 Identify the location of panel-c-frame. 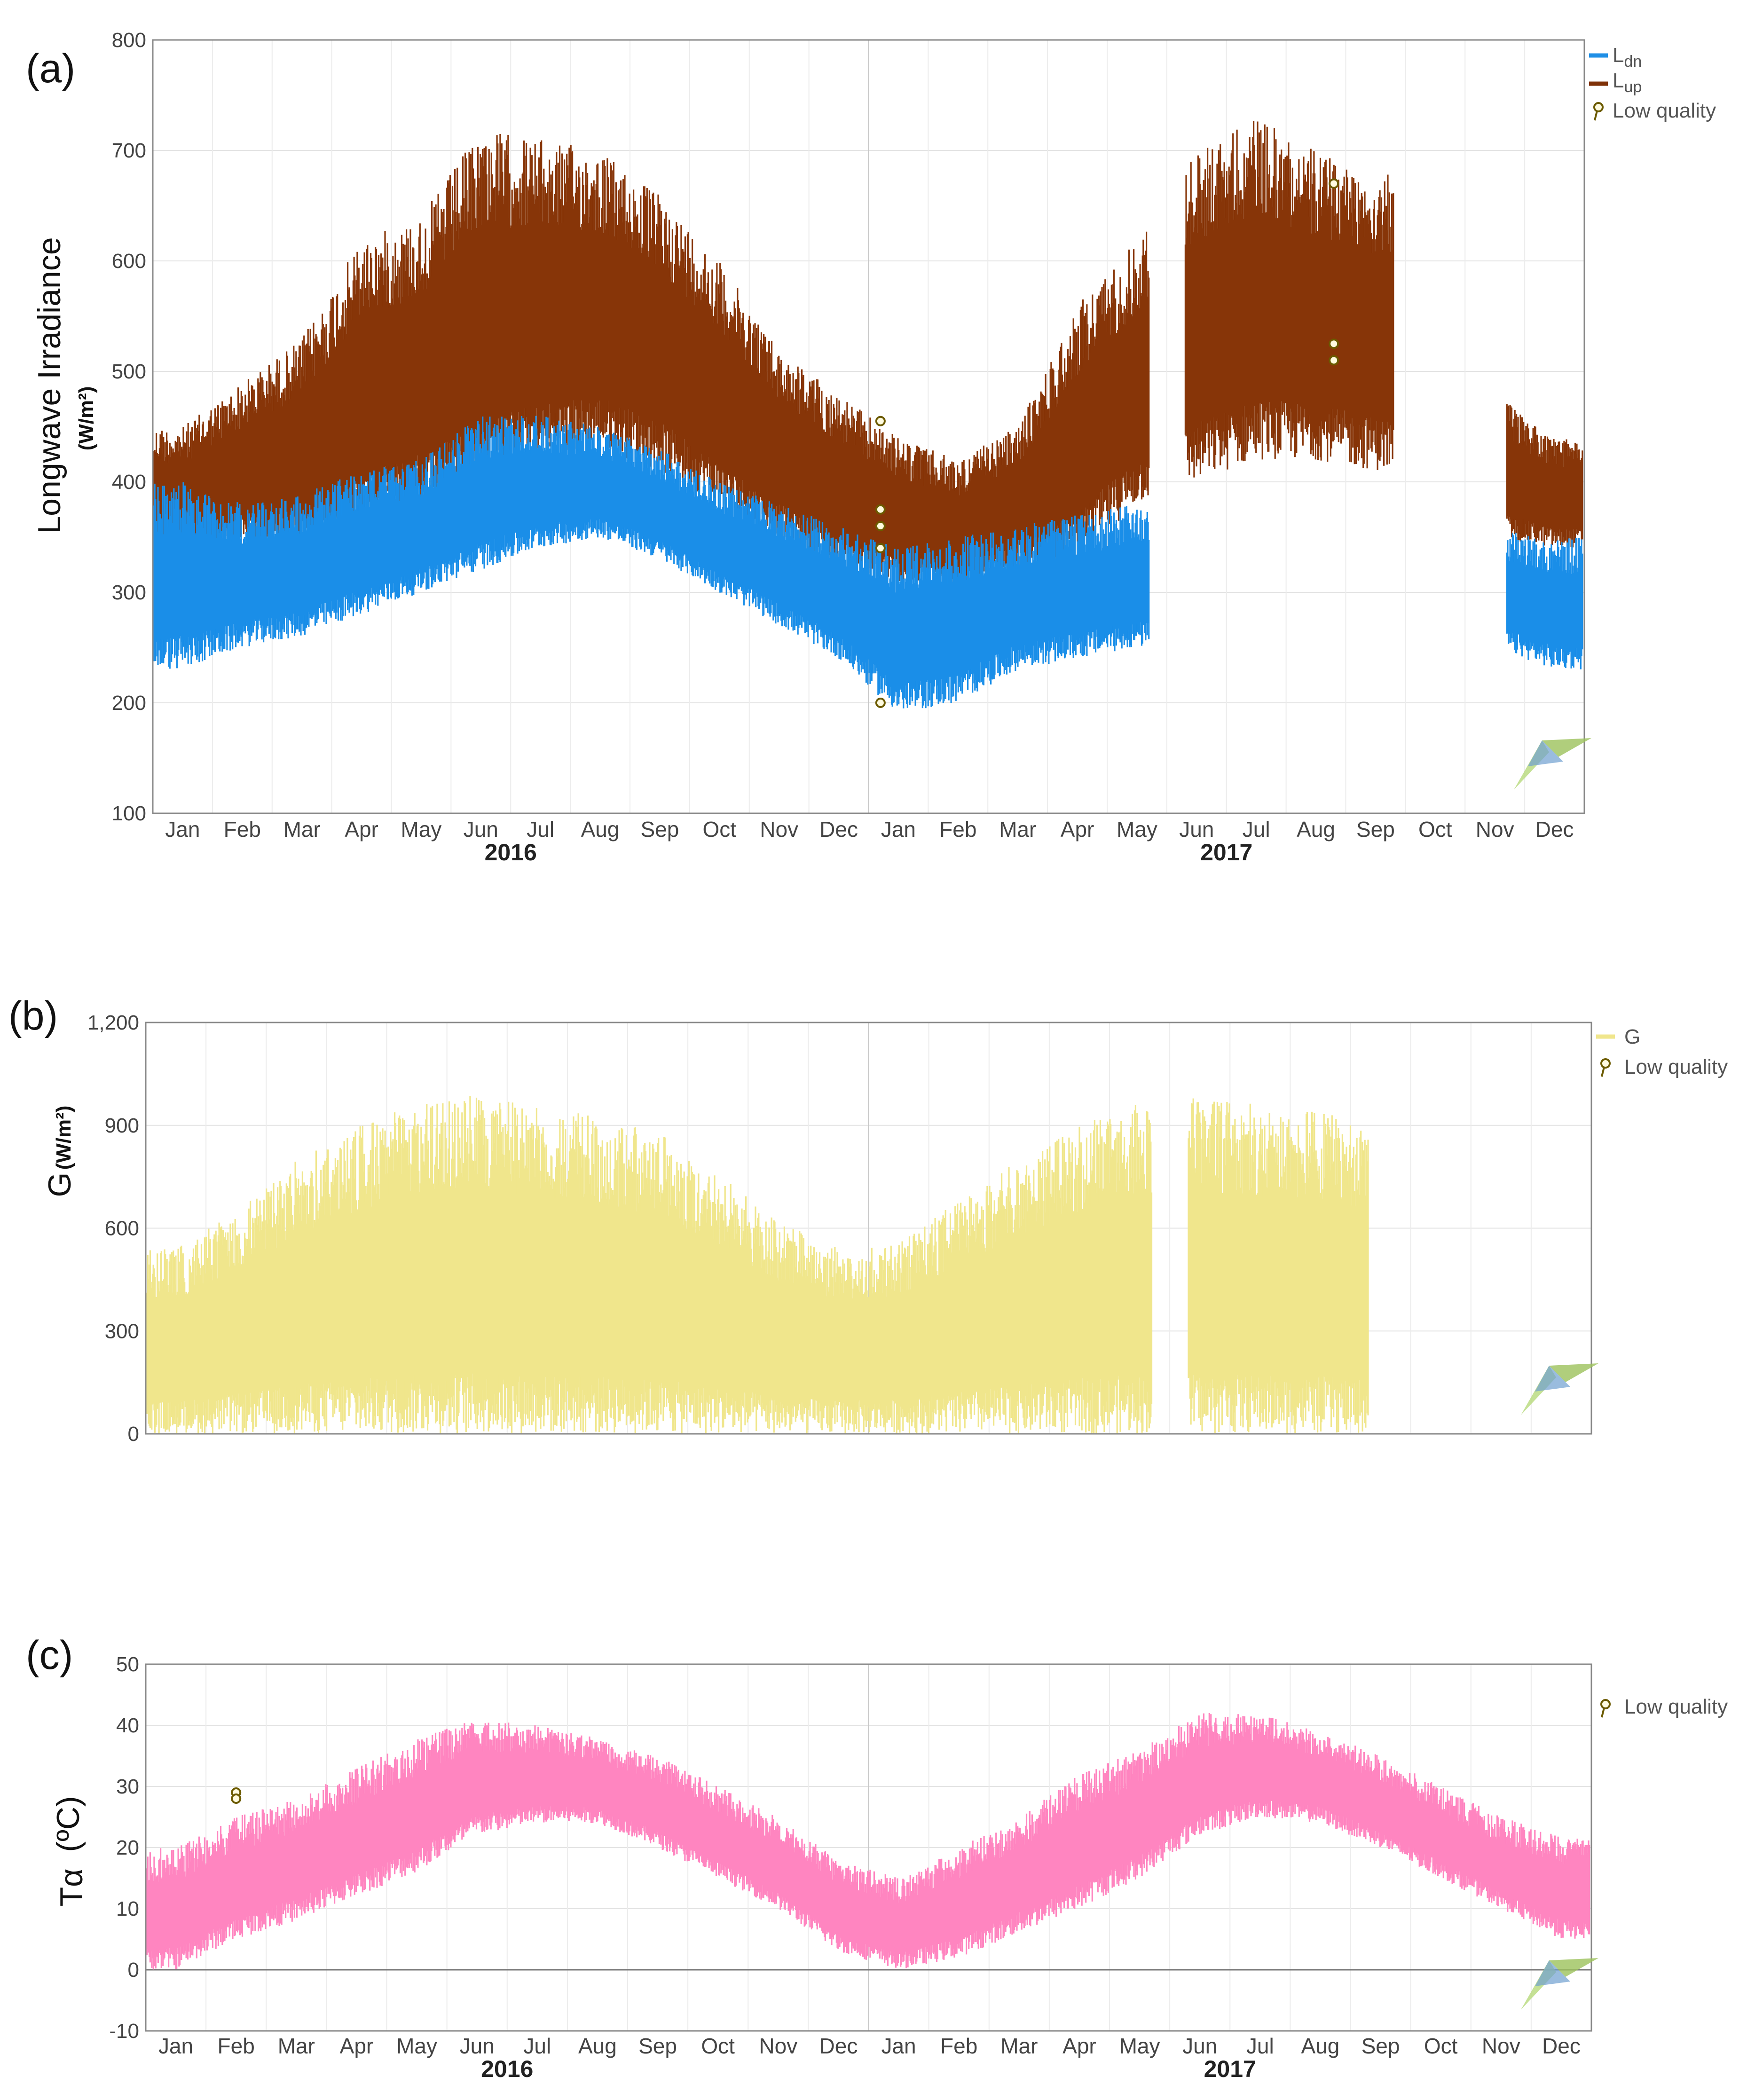
(868, 1847).